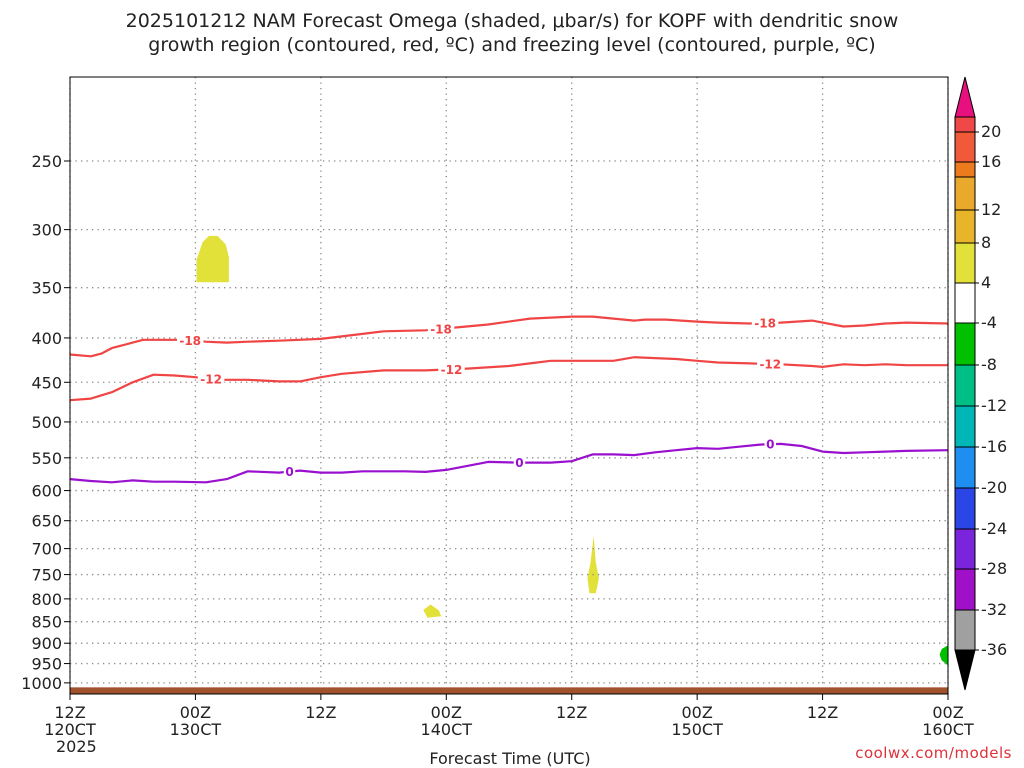  What do you see at coordinates (446, 712) in the screenshot?
I see `x-tick-label-36-0: 00Z` at bounding box center [446, 712].